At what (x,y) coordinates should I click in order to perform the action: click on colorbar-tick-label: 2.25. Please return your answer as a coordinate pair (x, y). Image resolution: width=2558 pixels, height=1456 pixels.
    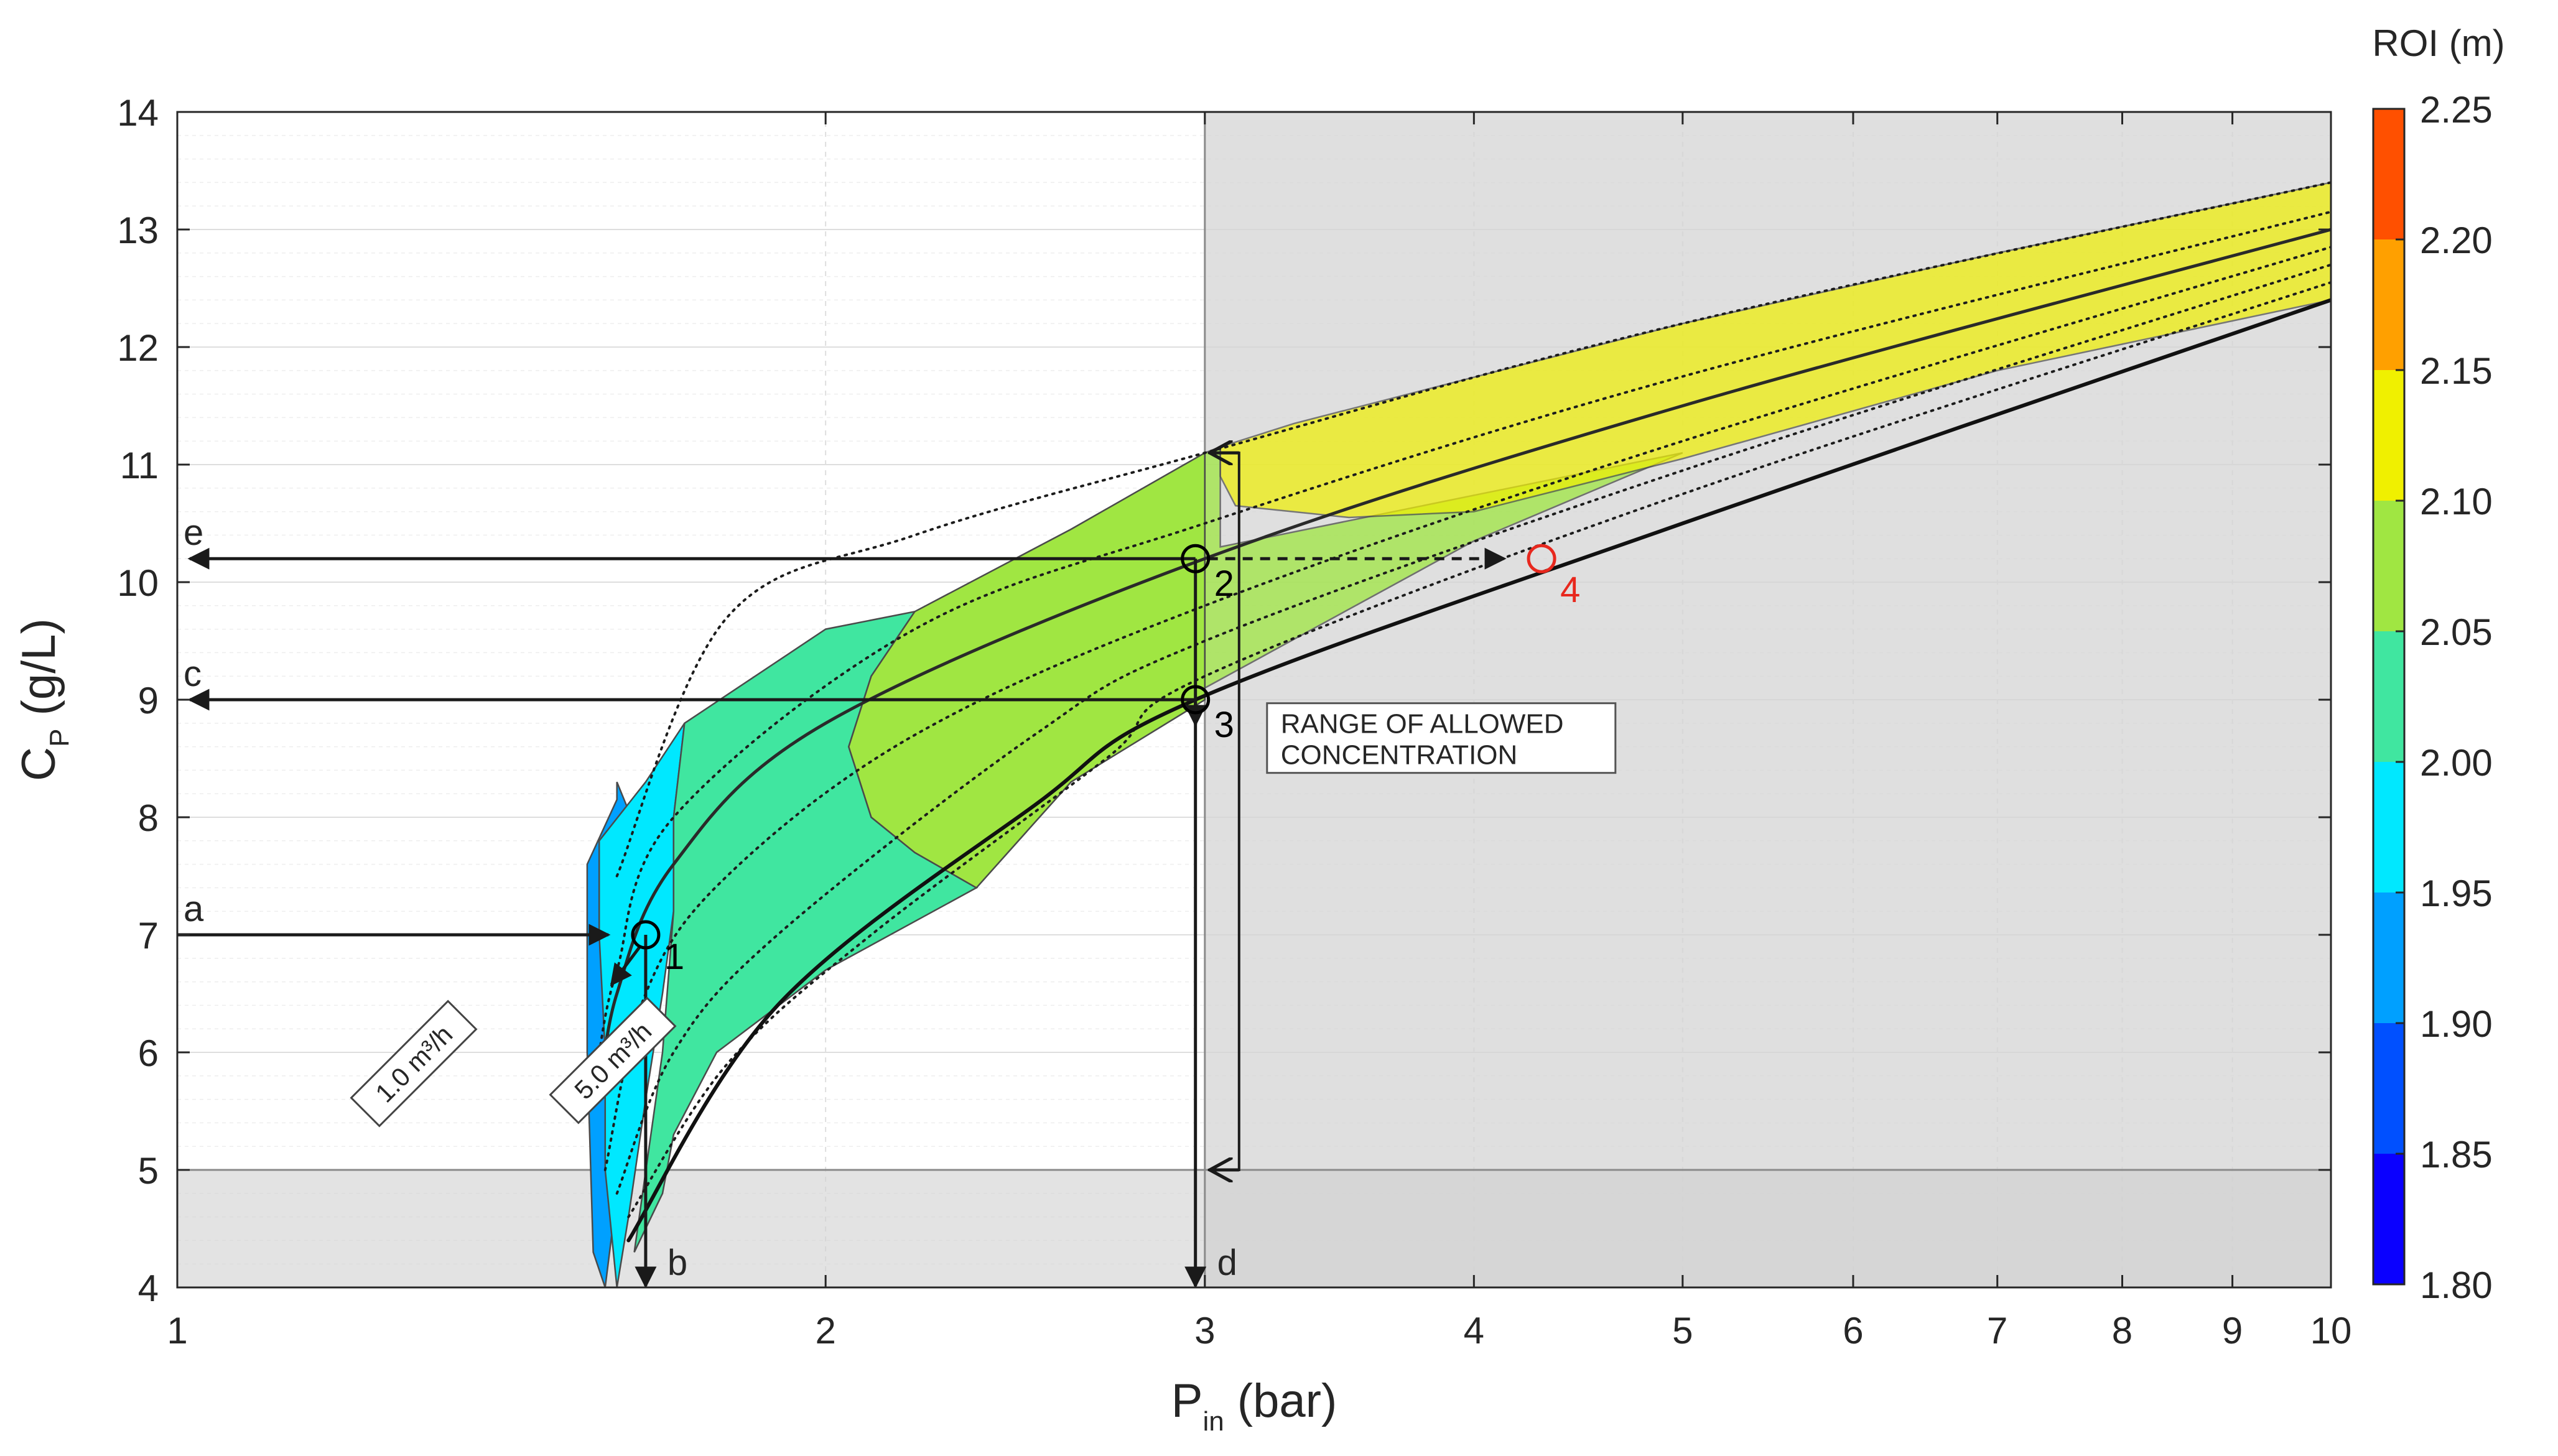
    Looking at the image, I should click on (2457, 110).